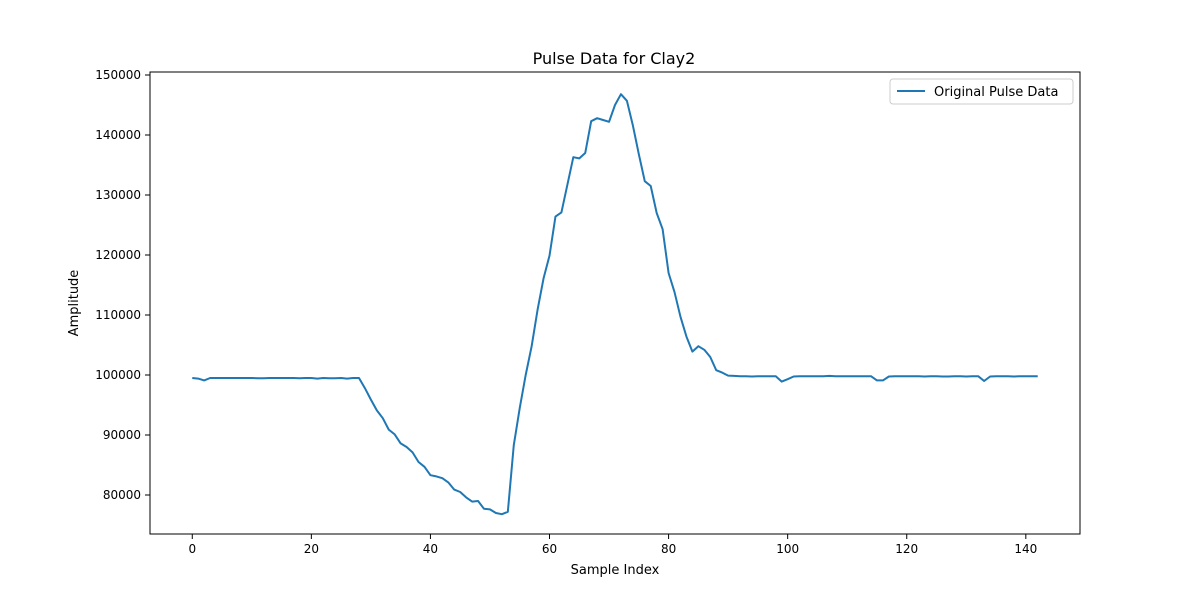 This screenshot has height=600, width=1200. Describe the element at coordinates (906, 549) in the screenshot. I see `x-tick-label: 120` at that location.